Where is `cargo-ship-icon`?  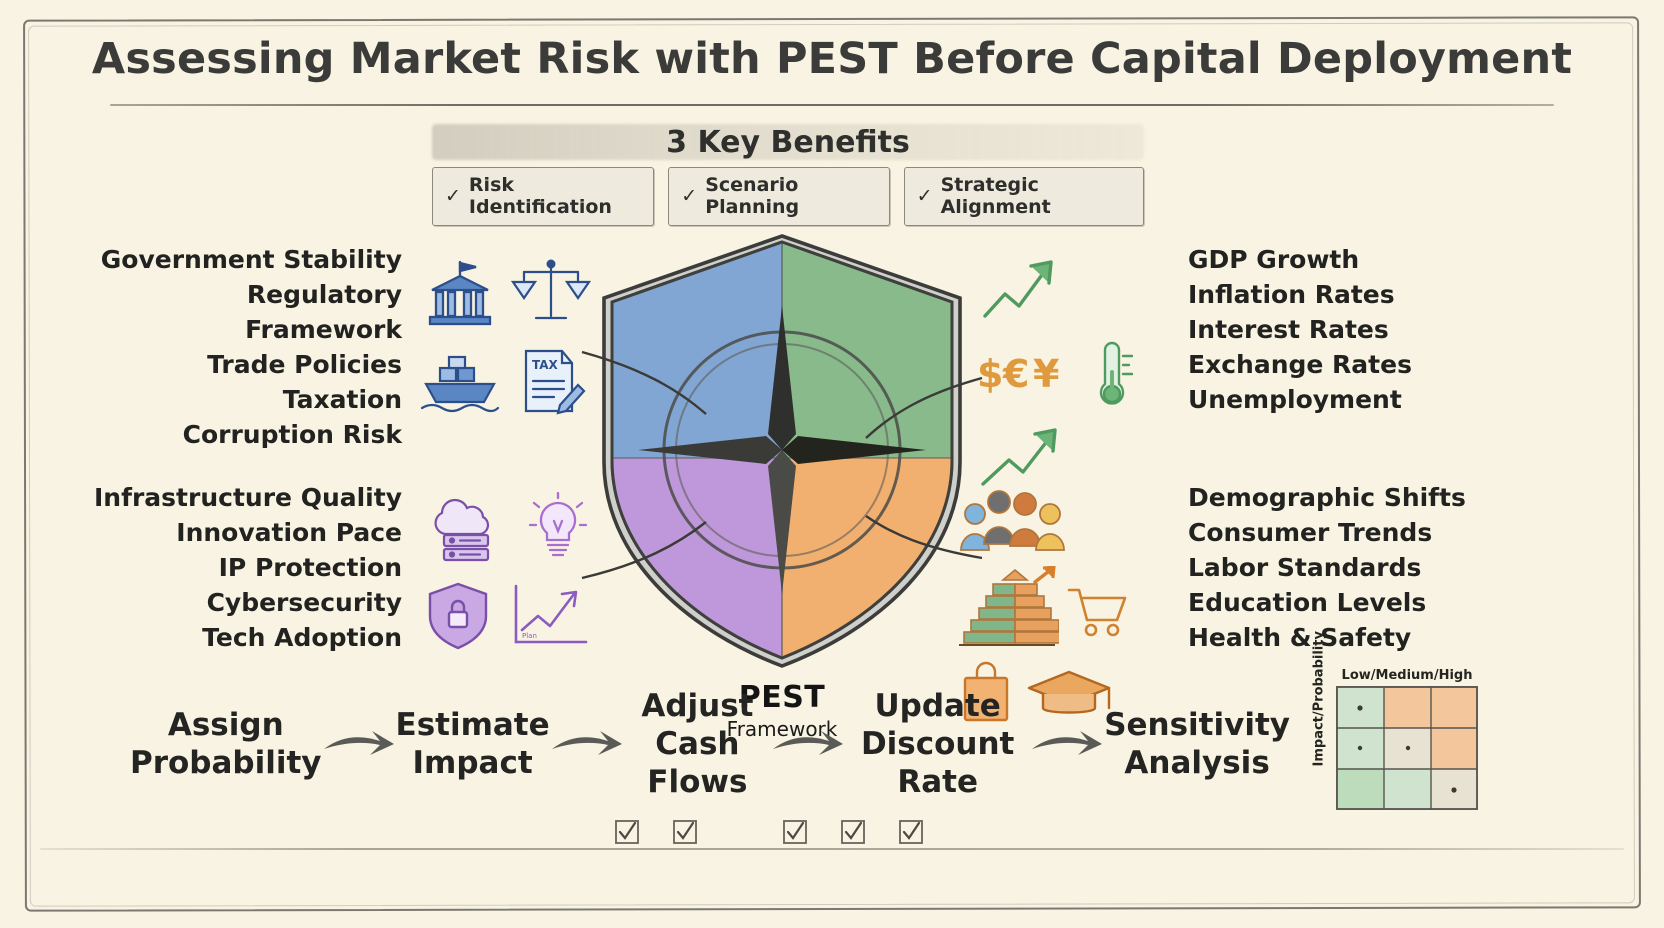
cargo-ship-icon is located at coordinates (460, 383).